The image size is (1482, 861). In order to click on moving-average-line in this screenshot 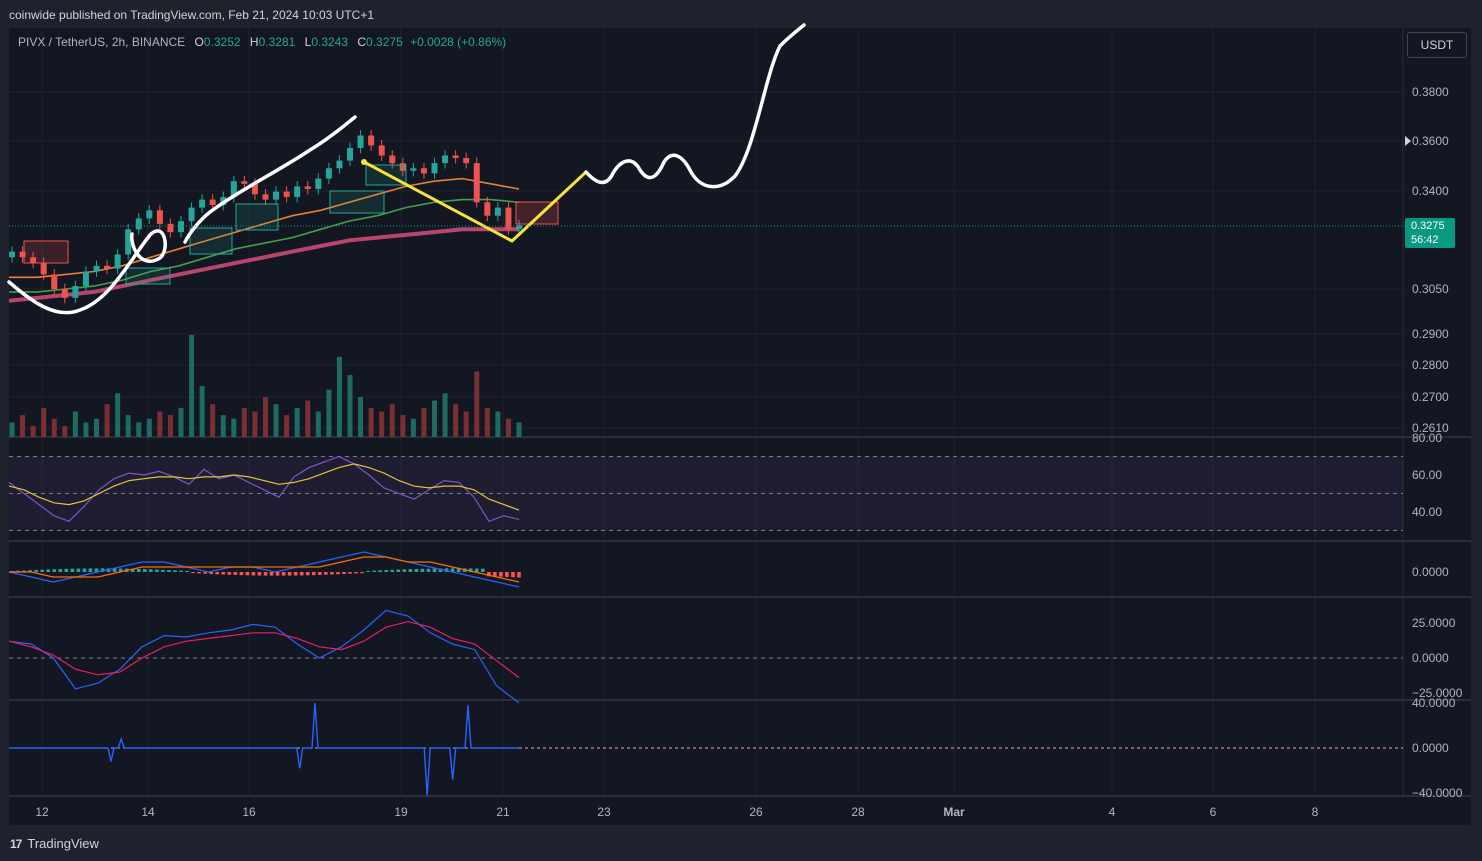, I will do `click(263, 265)`.